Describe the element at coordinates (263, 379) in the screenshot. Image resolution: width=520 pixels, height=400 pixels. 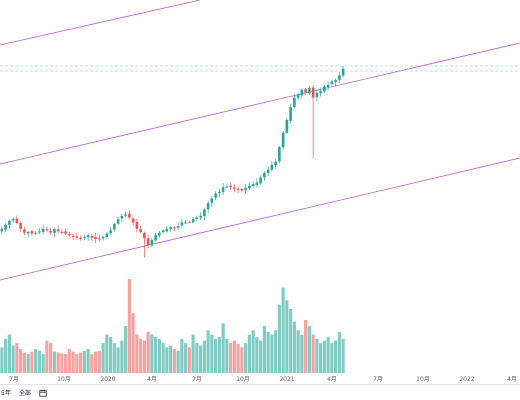
I see `time-axis: 7月 10月 2020 4月 7月 10月 2021 4月 7月 10月 2022 4月` at that location.